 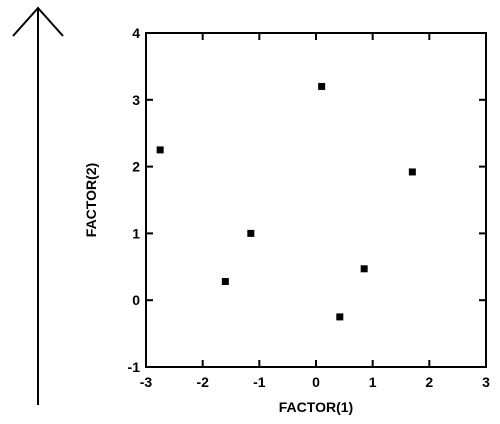 What do you see at coordinates (136, 300) in the screenshot?
I see `y-tick-label: 0` at bounding box center [136, 300].